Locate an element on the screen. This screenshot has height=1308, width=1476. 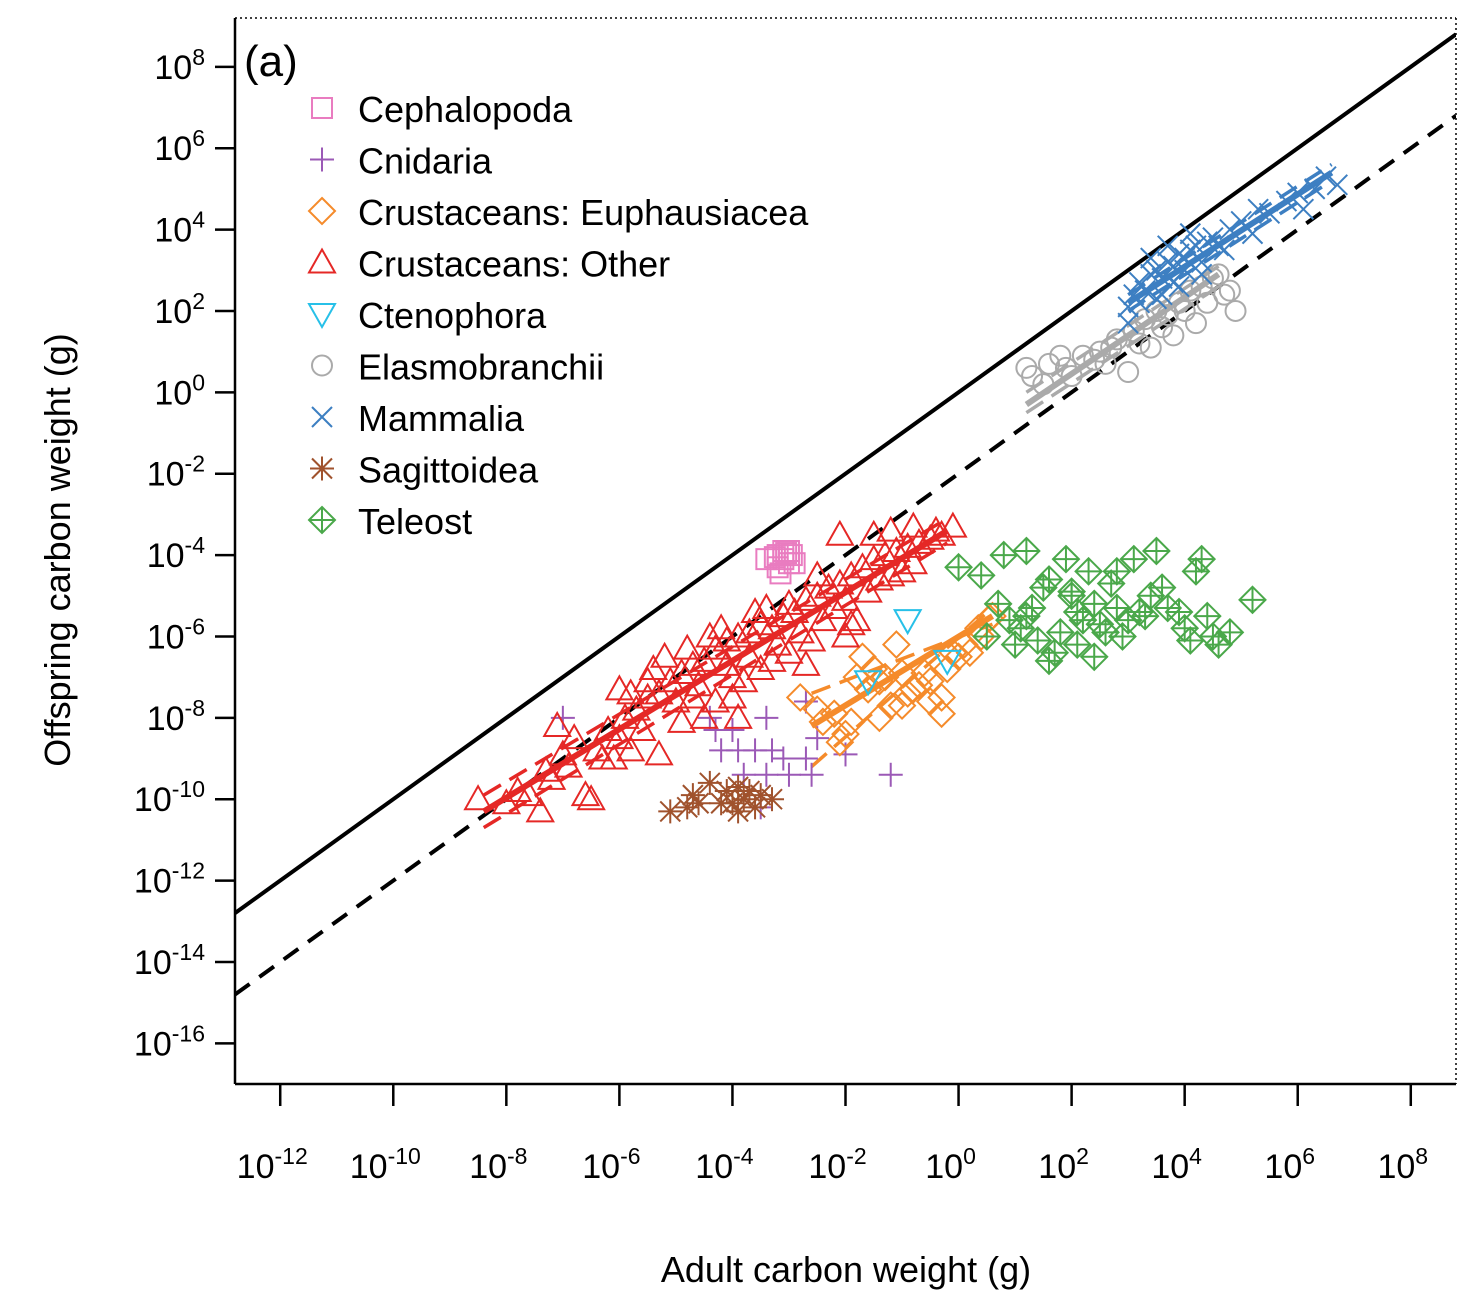
legend-item-crustaceans-other: Crustaceans: Other is located at coordinates (488, 264).